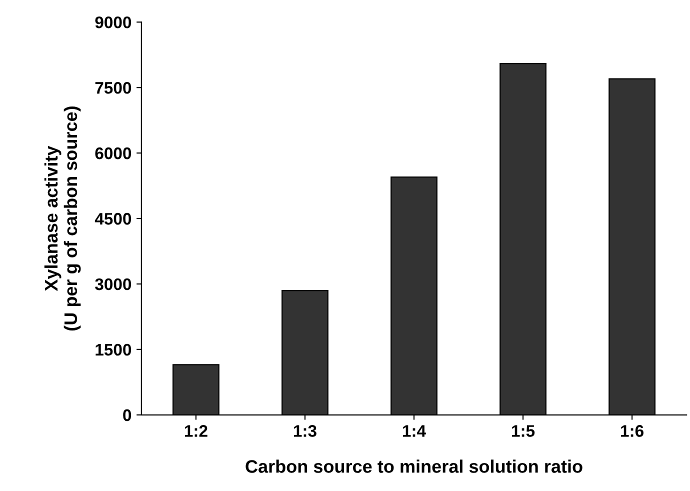 This screenshot has width=690, height=491. Describe the element at coordinates (113, 153) in the screenshot. I see `y-tick-label: 6000` at that location.